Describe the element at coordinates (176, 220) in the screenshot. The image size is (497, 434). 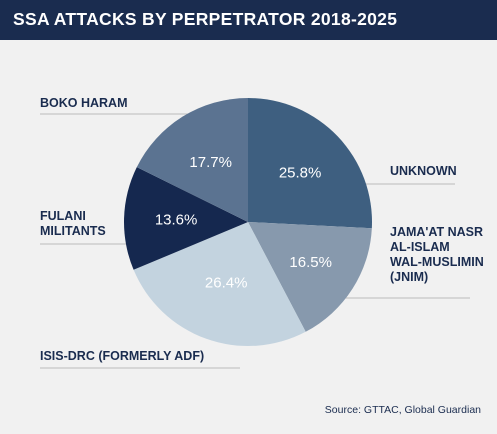
I see `pie-value-label-3: 13.6%` at that location.